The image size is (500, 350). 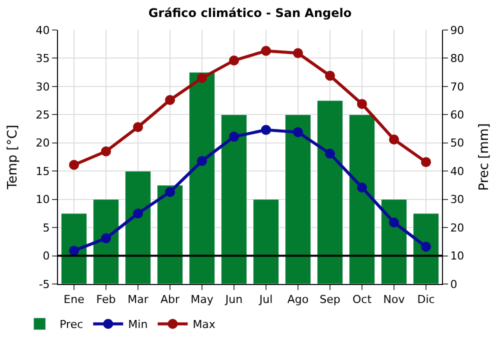 What do you see at coordinates (43, 30) in the screenshot?
I see `y-tick-label: 40` at bounding box center [43, 30].